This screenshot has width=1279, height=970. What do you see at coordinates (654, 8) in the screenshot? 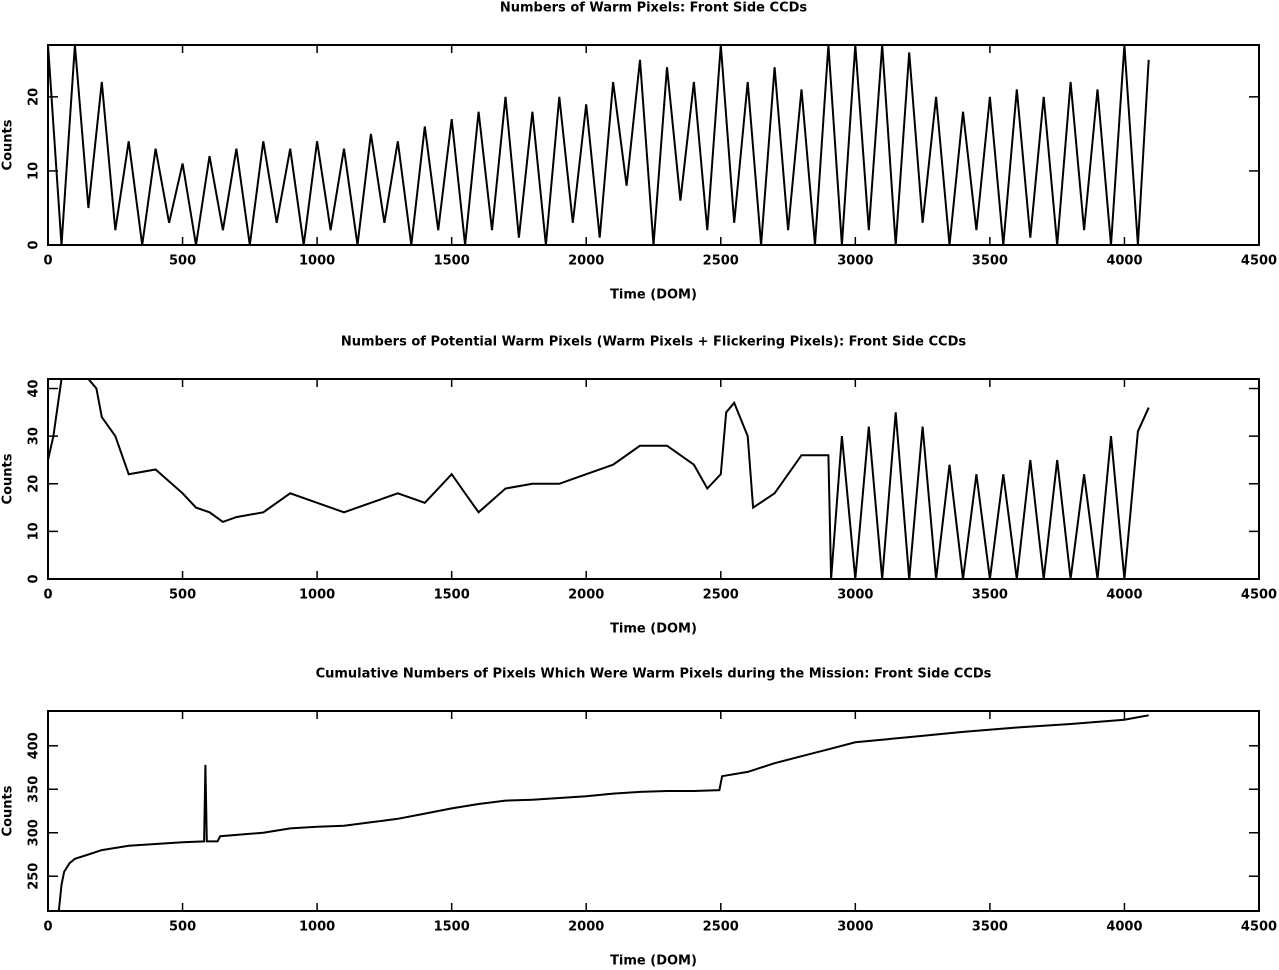
I see `chart-title: Numbers of Warm Pixels: Front Side CCDs` at bounding box center [654, 8].